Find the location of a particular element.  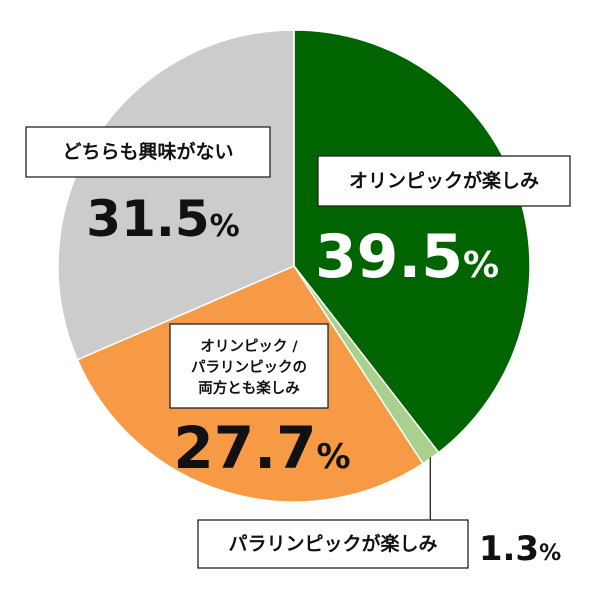

slice-label-0: オリンピックが楽しみ is located at coordinates (444, 181).